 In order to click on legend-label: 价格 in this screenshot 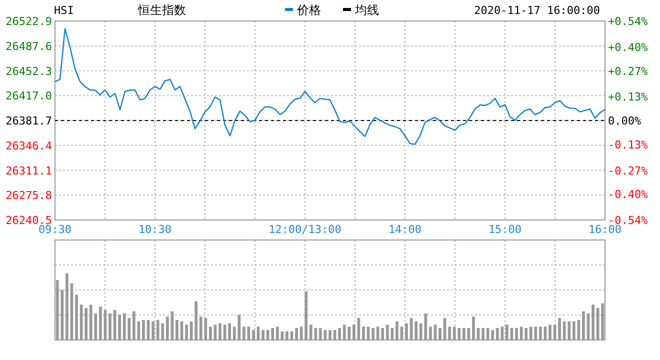, I will do `click(308, 10)`.